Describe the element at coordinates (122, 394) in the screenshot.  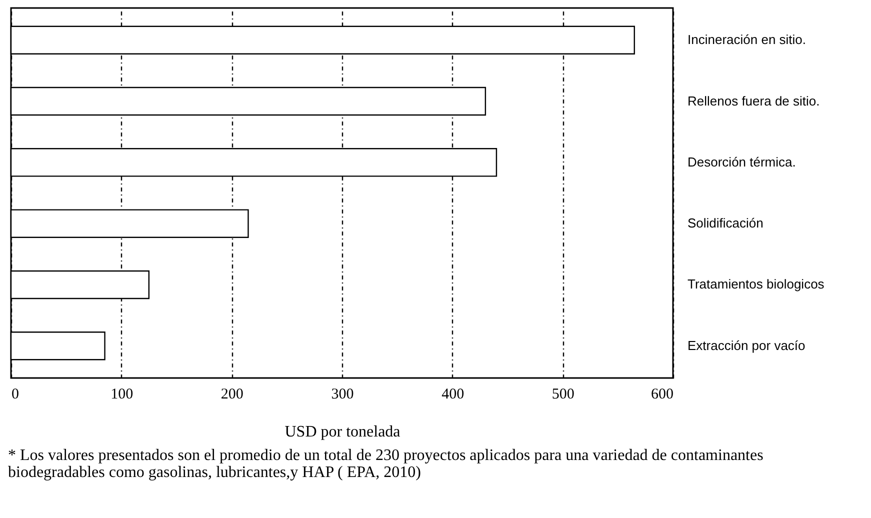
I see `x-tick-label: 100` at that location.